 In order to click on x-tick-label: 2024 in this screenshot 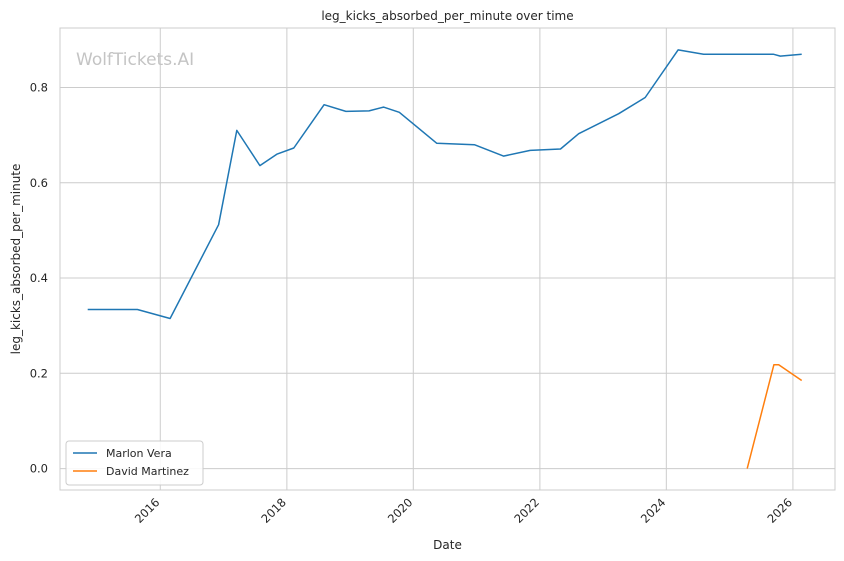, I will do `click(653, 510)`.